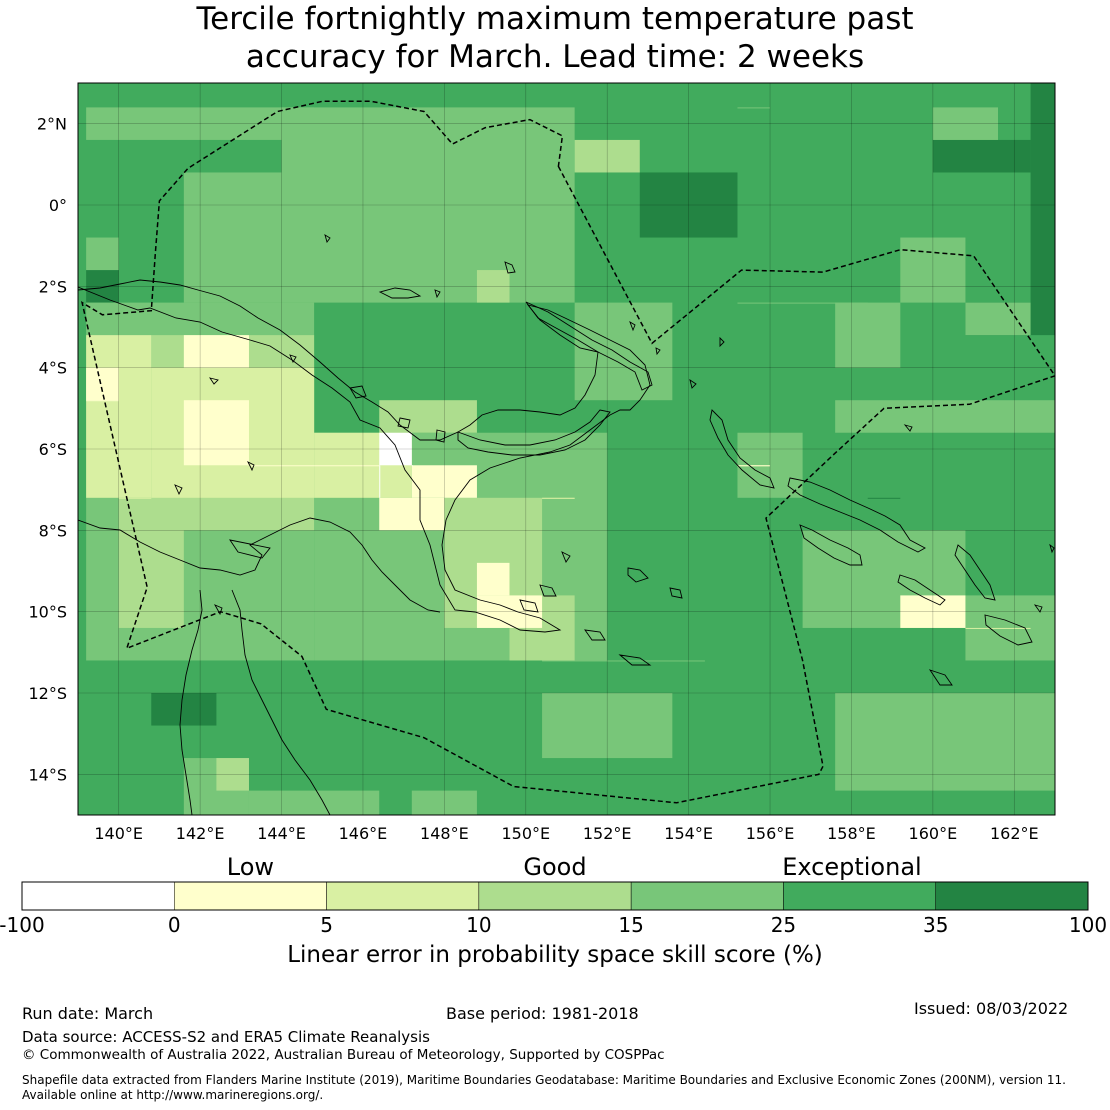 This screenshot has width=1110, height=1110. I want to click on colorbar-heading-good: Good, so click(555, 867).